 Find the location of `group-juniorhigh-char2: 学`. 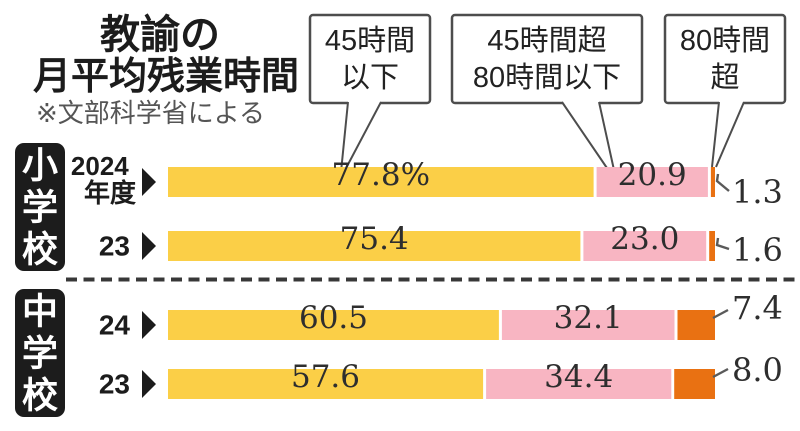

group-juniorhigh-char2: 学 is located at coordinates (40, 353).